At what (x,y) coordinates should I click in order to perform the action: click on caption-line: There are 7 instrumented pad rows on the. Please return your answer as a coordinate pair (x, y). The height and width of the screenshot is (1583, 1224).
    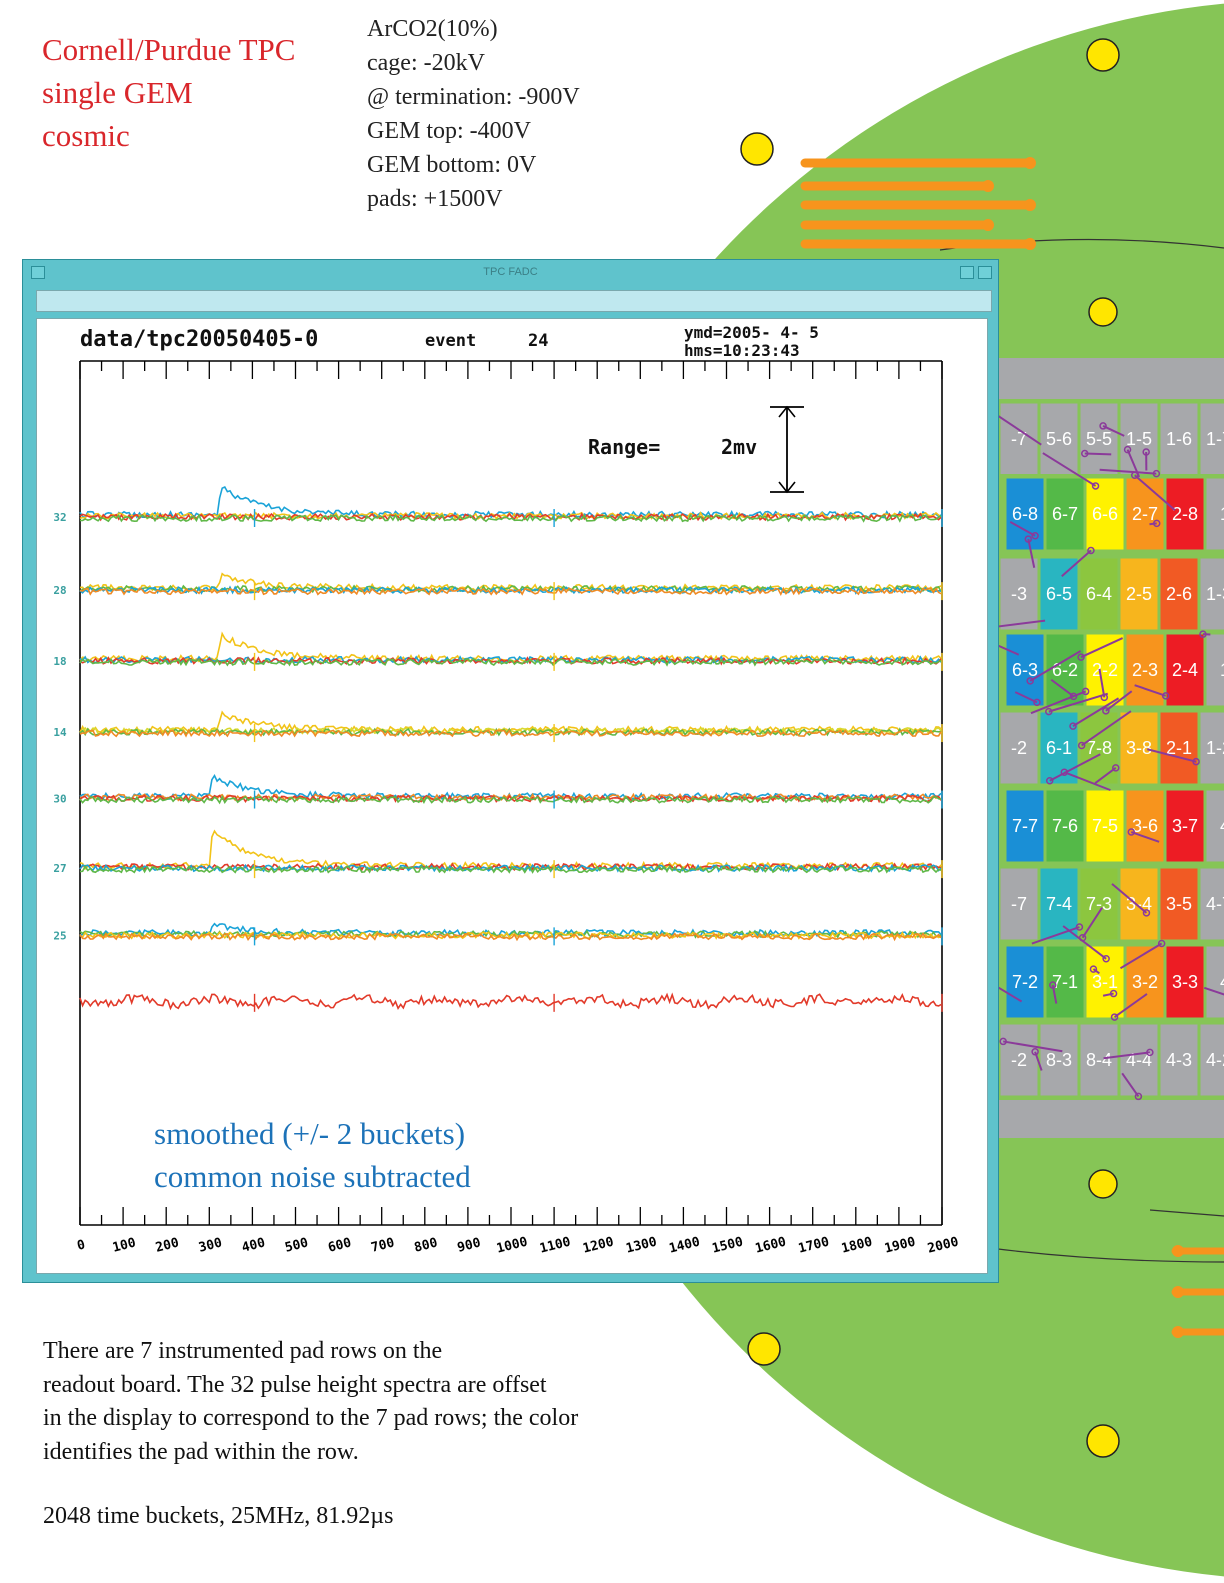
    Looking at the image, I should click on (243, 1351).